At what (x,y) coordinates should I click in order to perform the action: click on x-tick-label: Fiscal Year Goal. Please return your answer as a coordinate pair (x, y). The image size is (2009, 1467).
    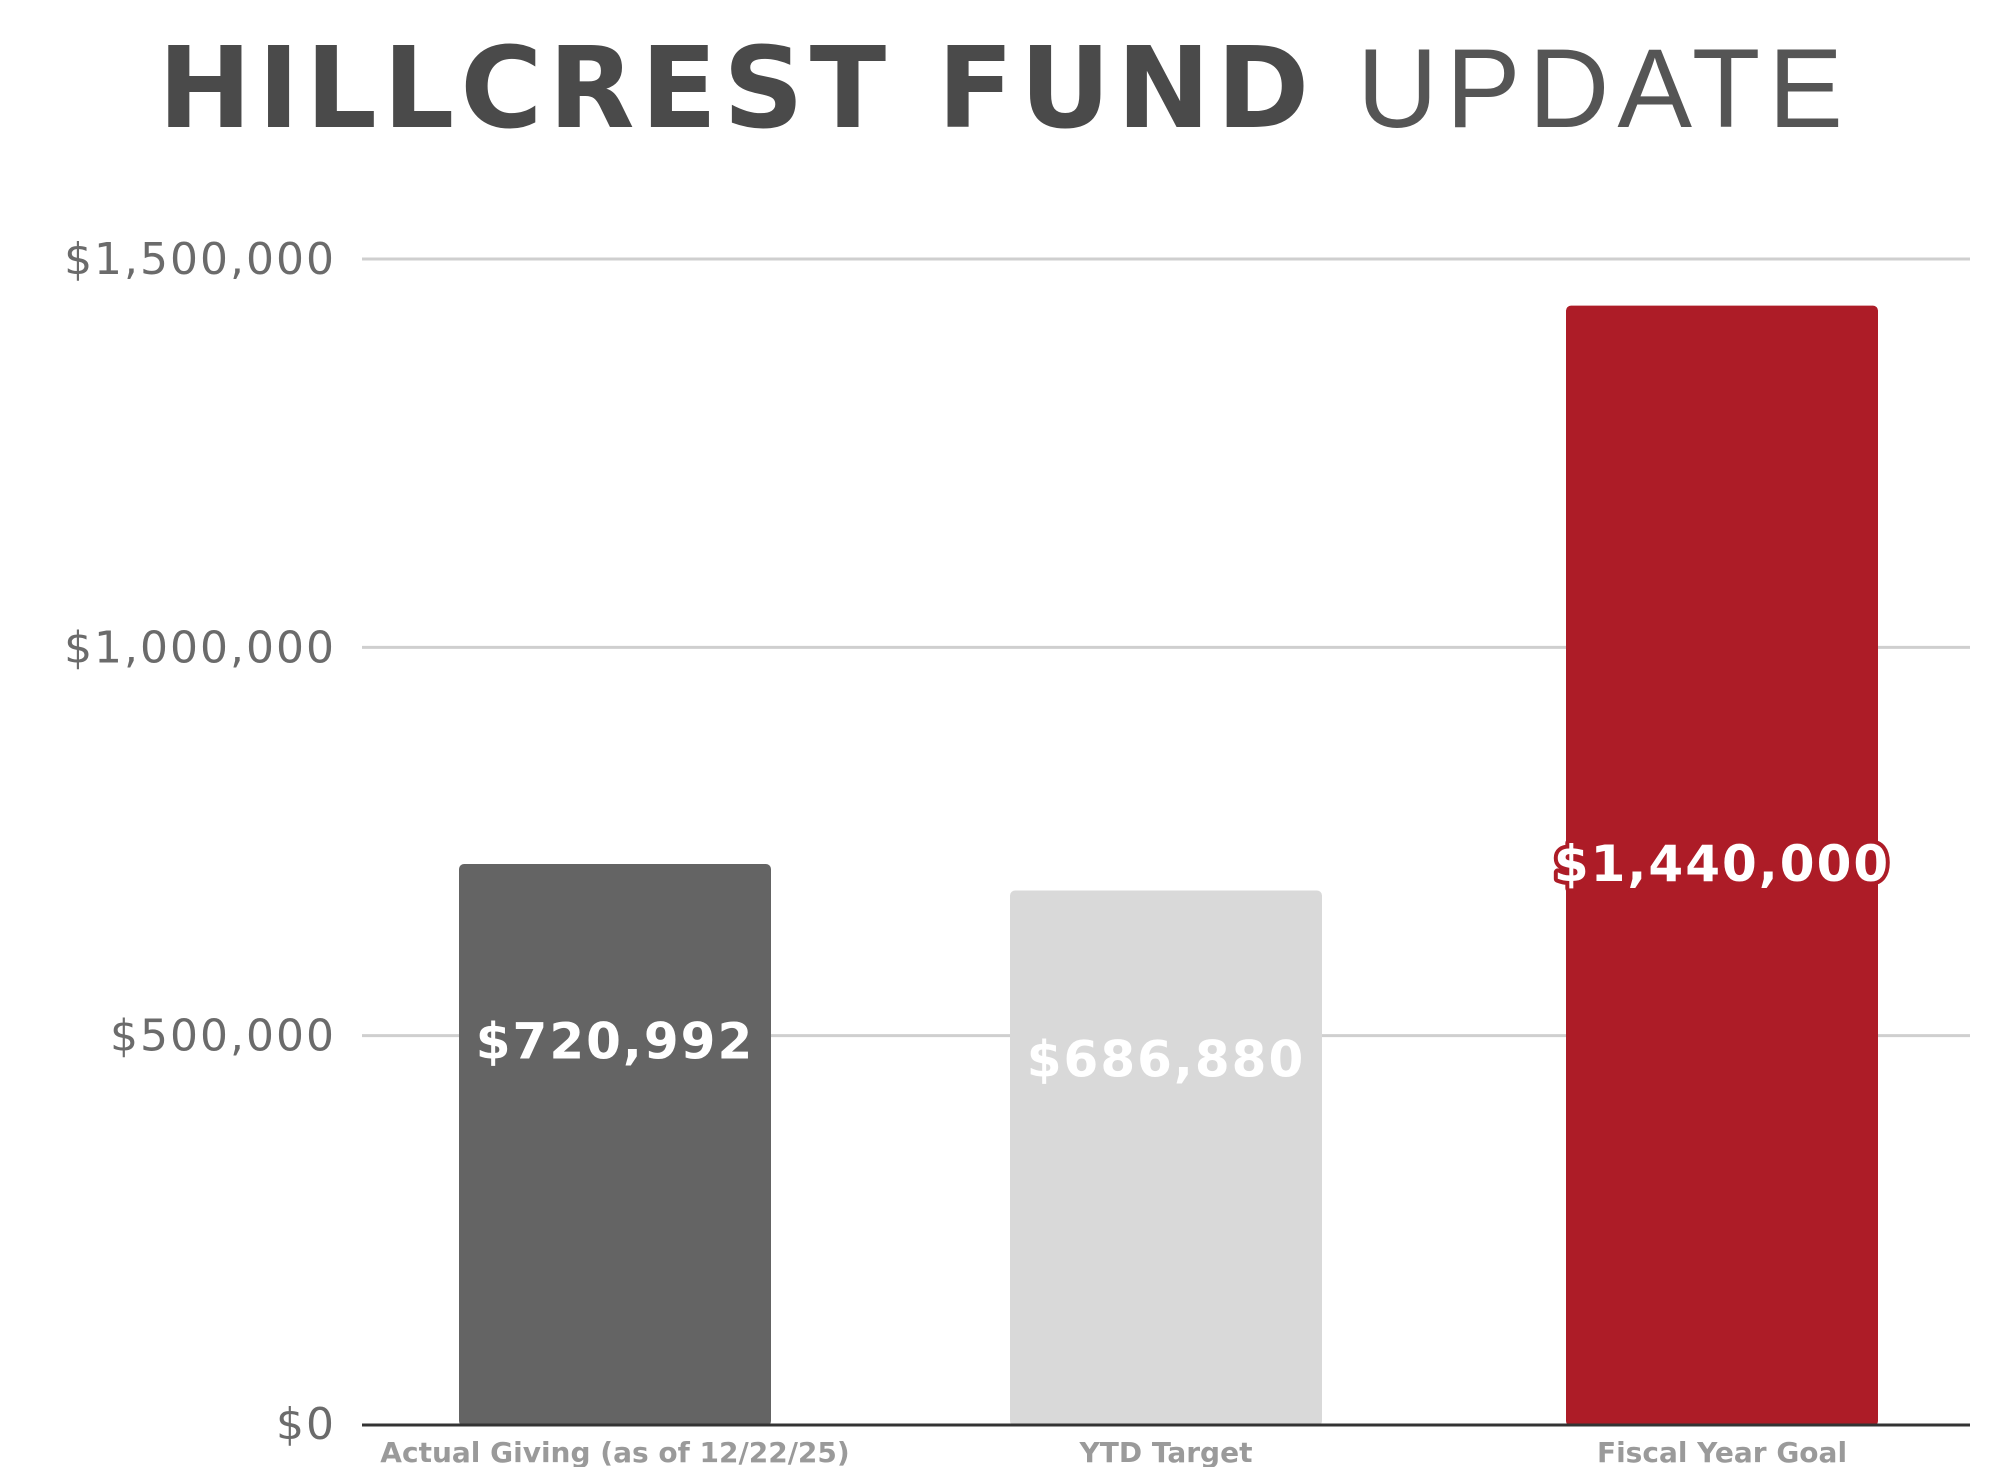
    Looking at the image, I should click on (1722, 1451).